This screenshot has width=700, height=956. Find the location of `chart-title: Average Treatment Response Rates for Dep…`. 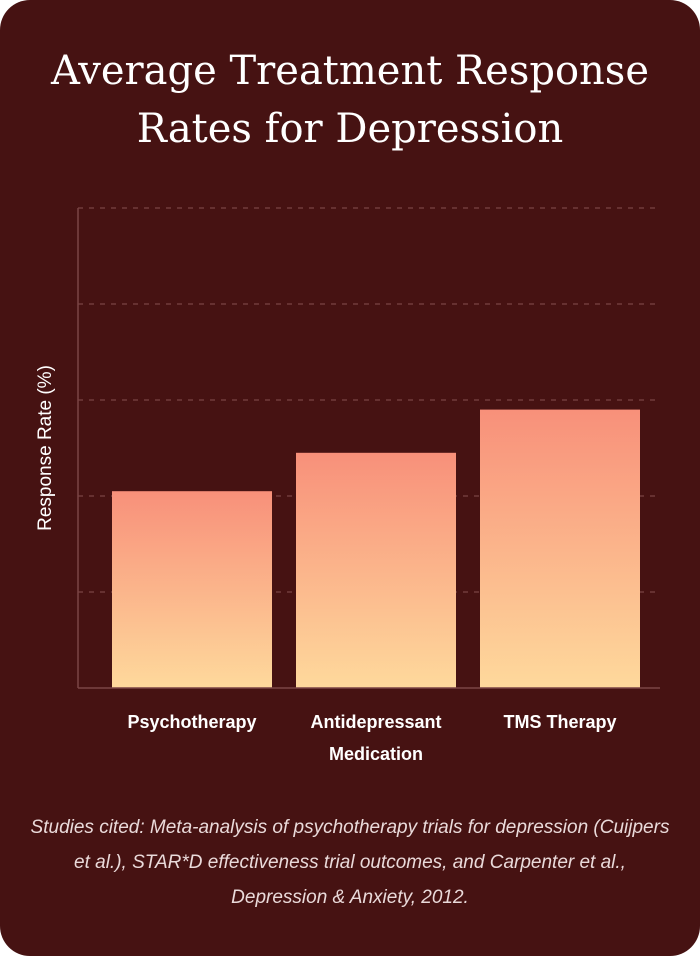

chart-title: Average Treatment Response Rates for Dep… is located at coordinates (349, 100).